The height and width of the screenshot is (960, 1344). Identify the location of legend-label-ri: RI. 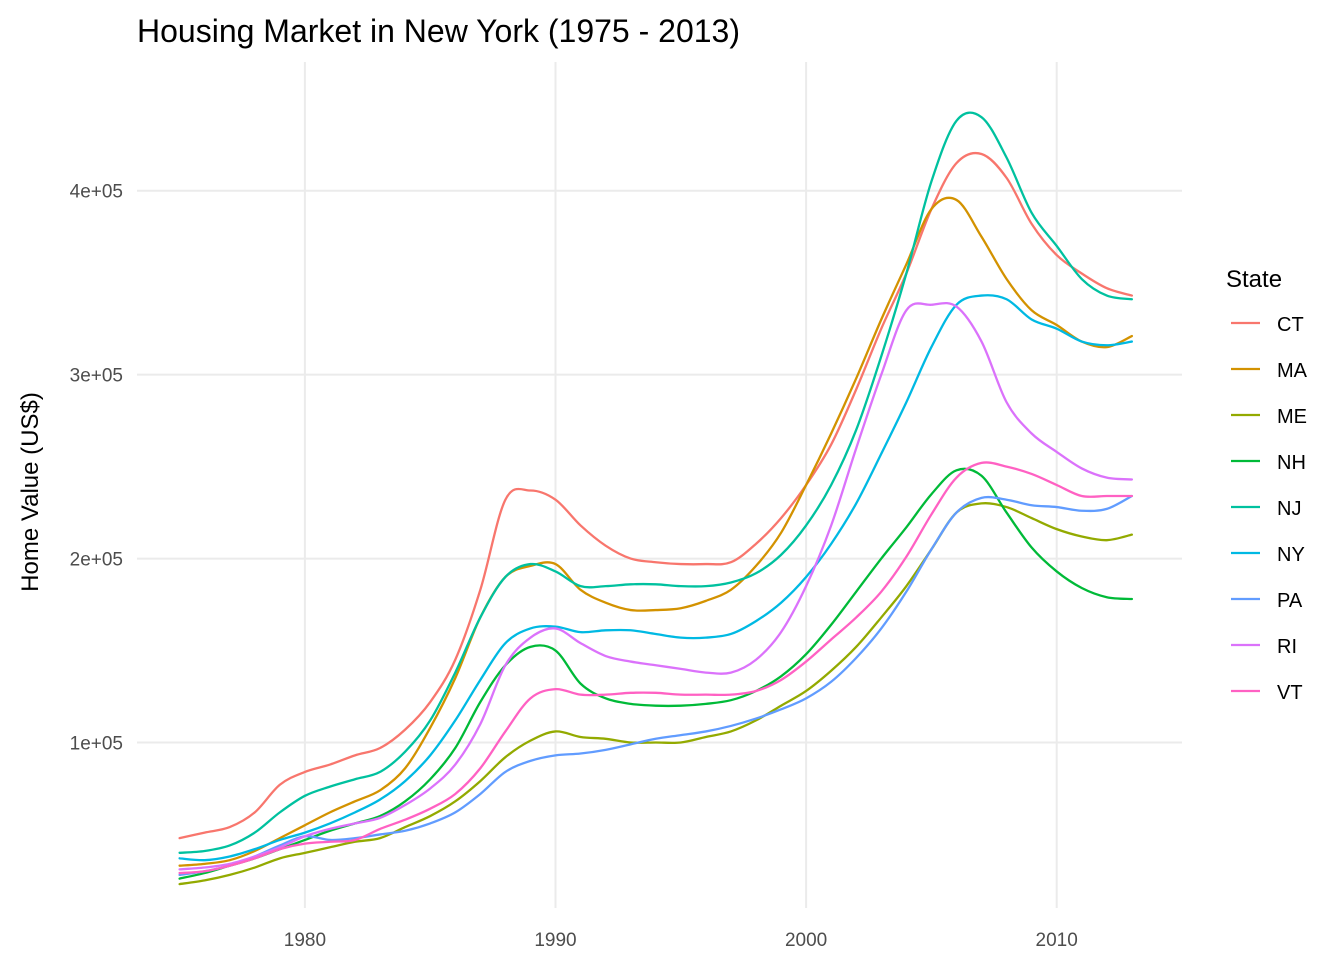
(1287, 647).